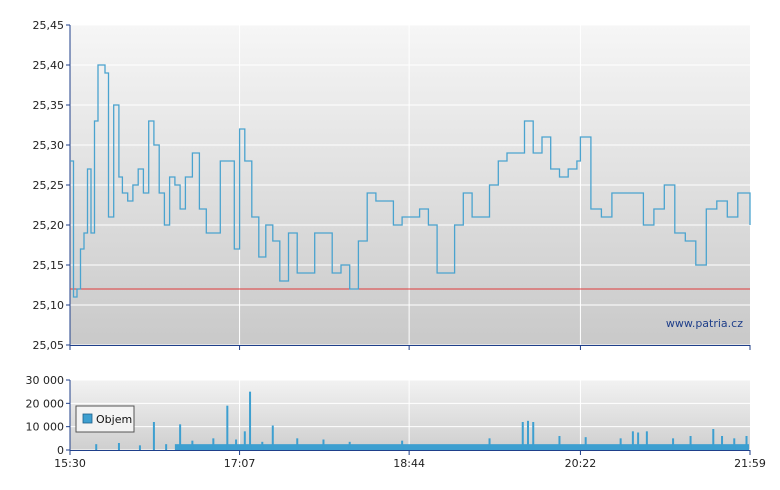  What do you see at coordinates (49, 145) in the screenshot?
I see `price-y-tick-label: 25,30` at bounding box center [49, 145].